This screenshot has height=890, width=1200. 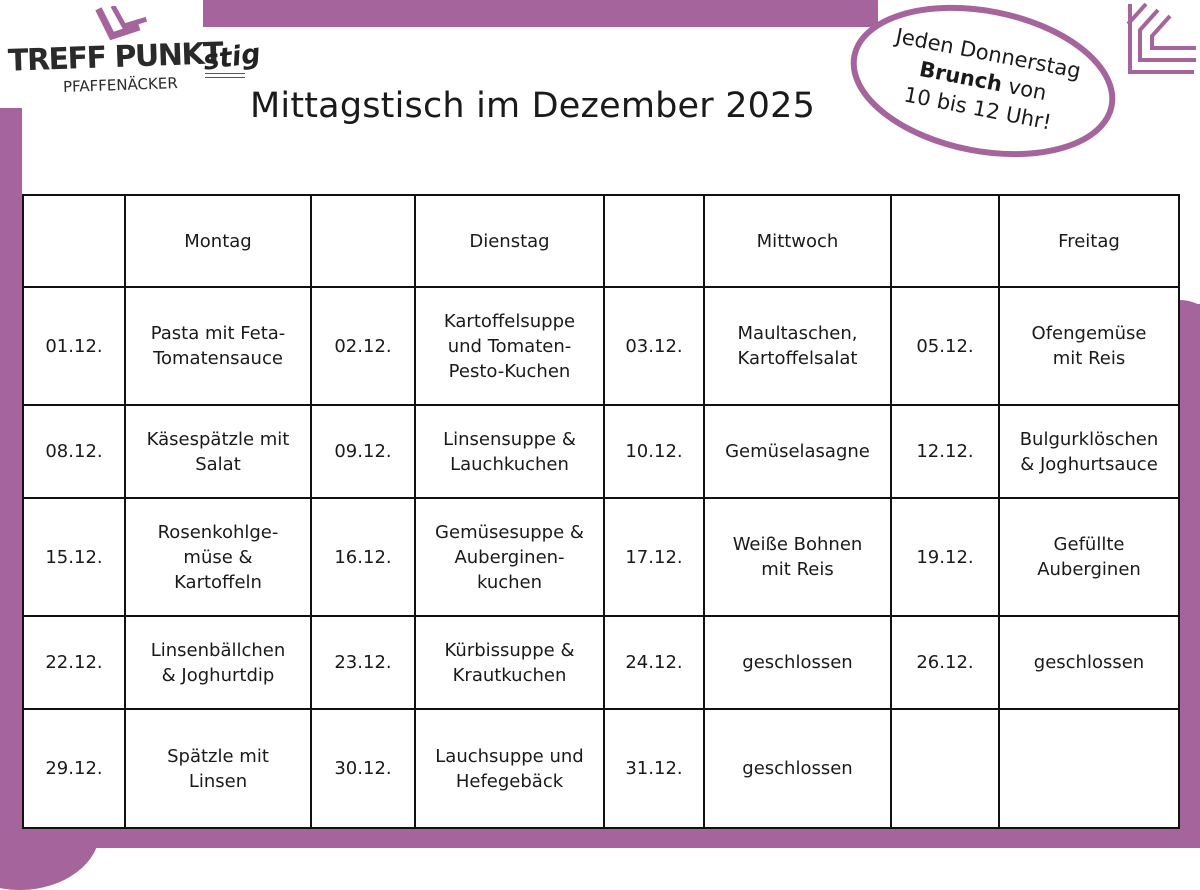 What do you see at coordinates (654, 557) in the screenshot?
I see `date-cell: 17.12.` at bounding box center [654, 557].